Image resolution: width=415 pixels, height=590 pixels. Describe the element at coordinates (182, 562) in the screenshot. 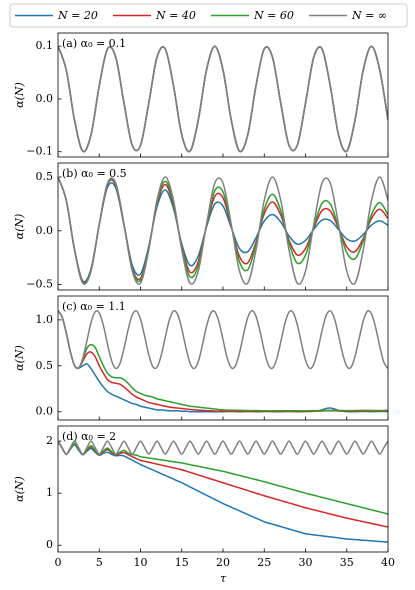

I see `x-tick-label: 15` at that location.